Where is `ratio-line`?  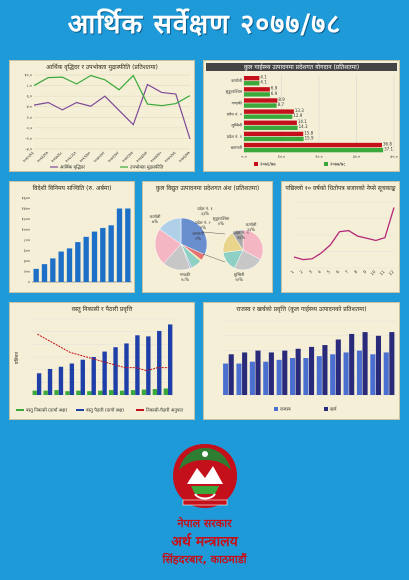 ratio-line is located at coordinates (103, 352).